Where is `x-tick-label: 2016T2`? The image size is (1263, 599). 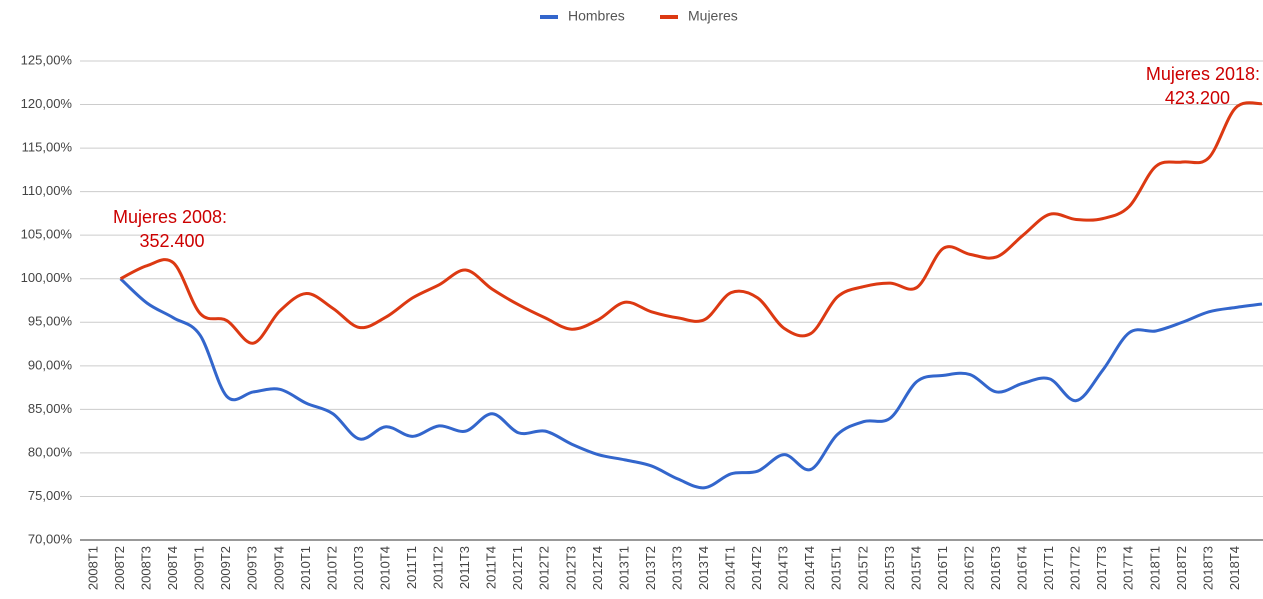
x-tick-label: 2016T2 is located at coordinates (968, 568).